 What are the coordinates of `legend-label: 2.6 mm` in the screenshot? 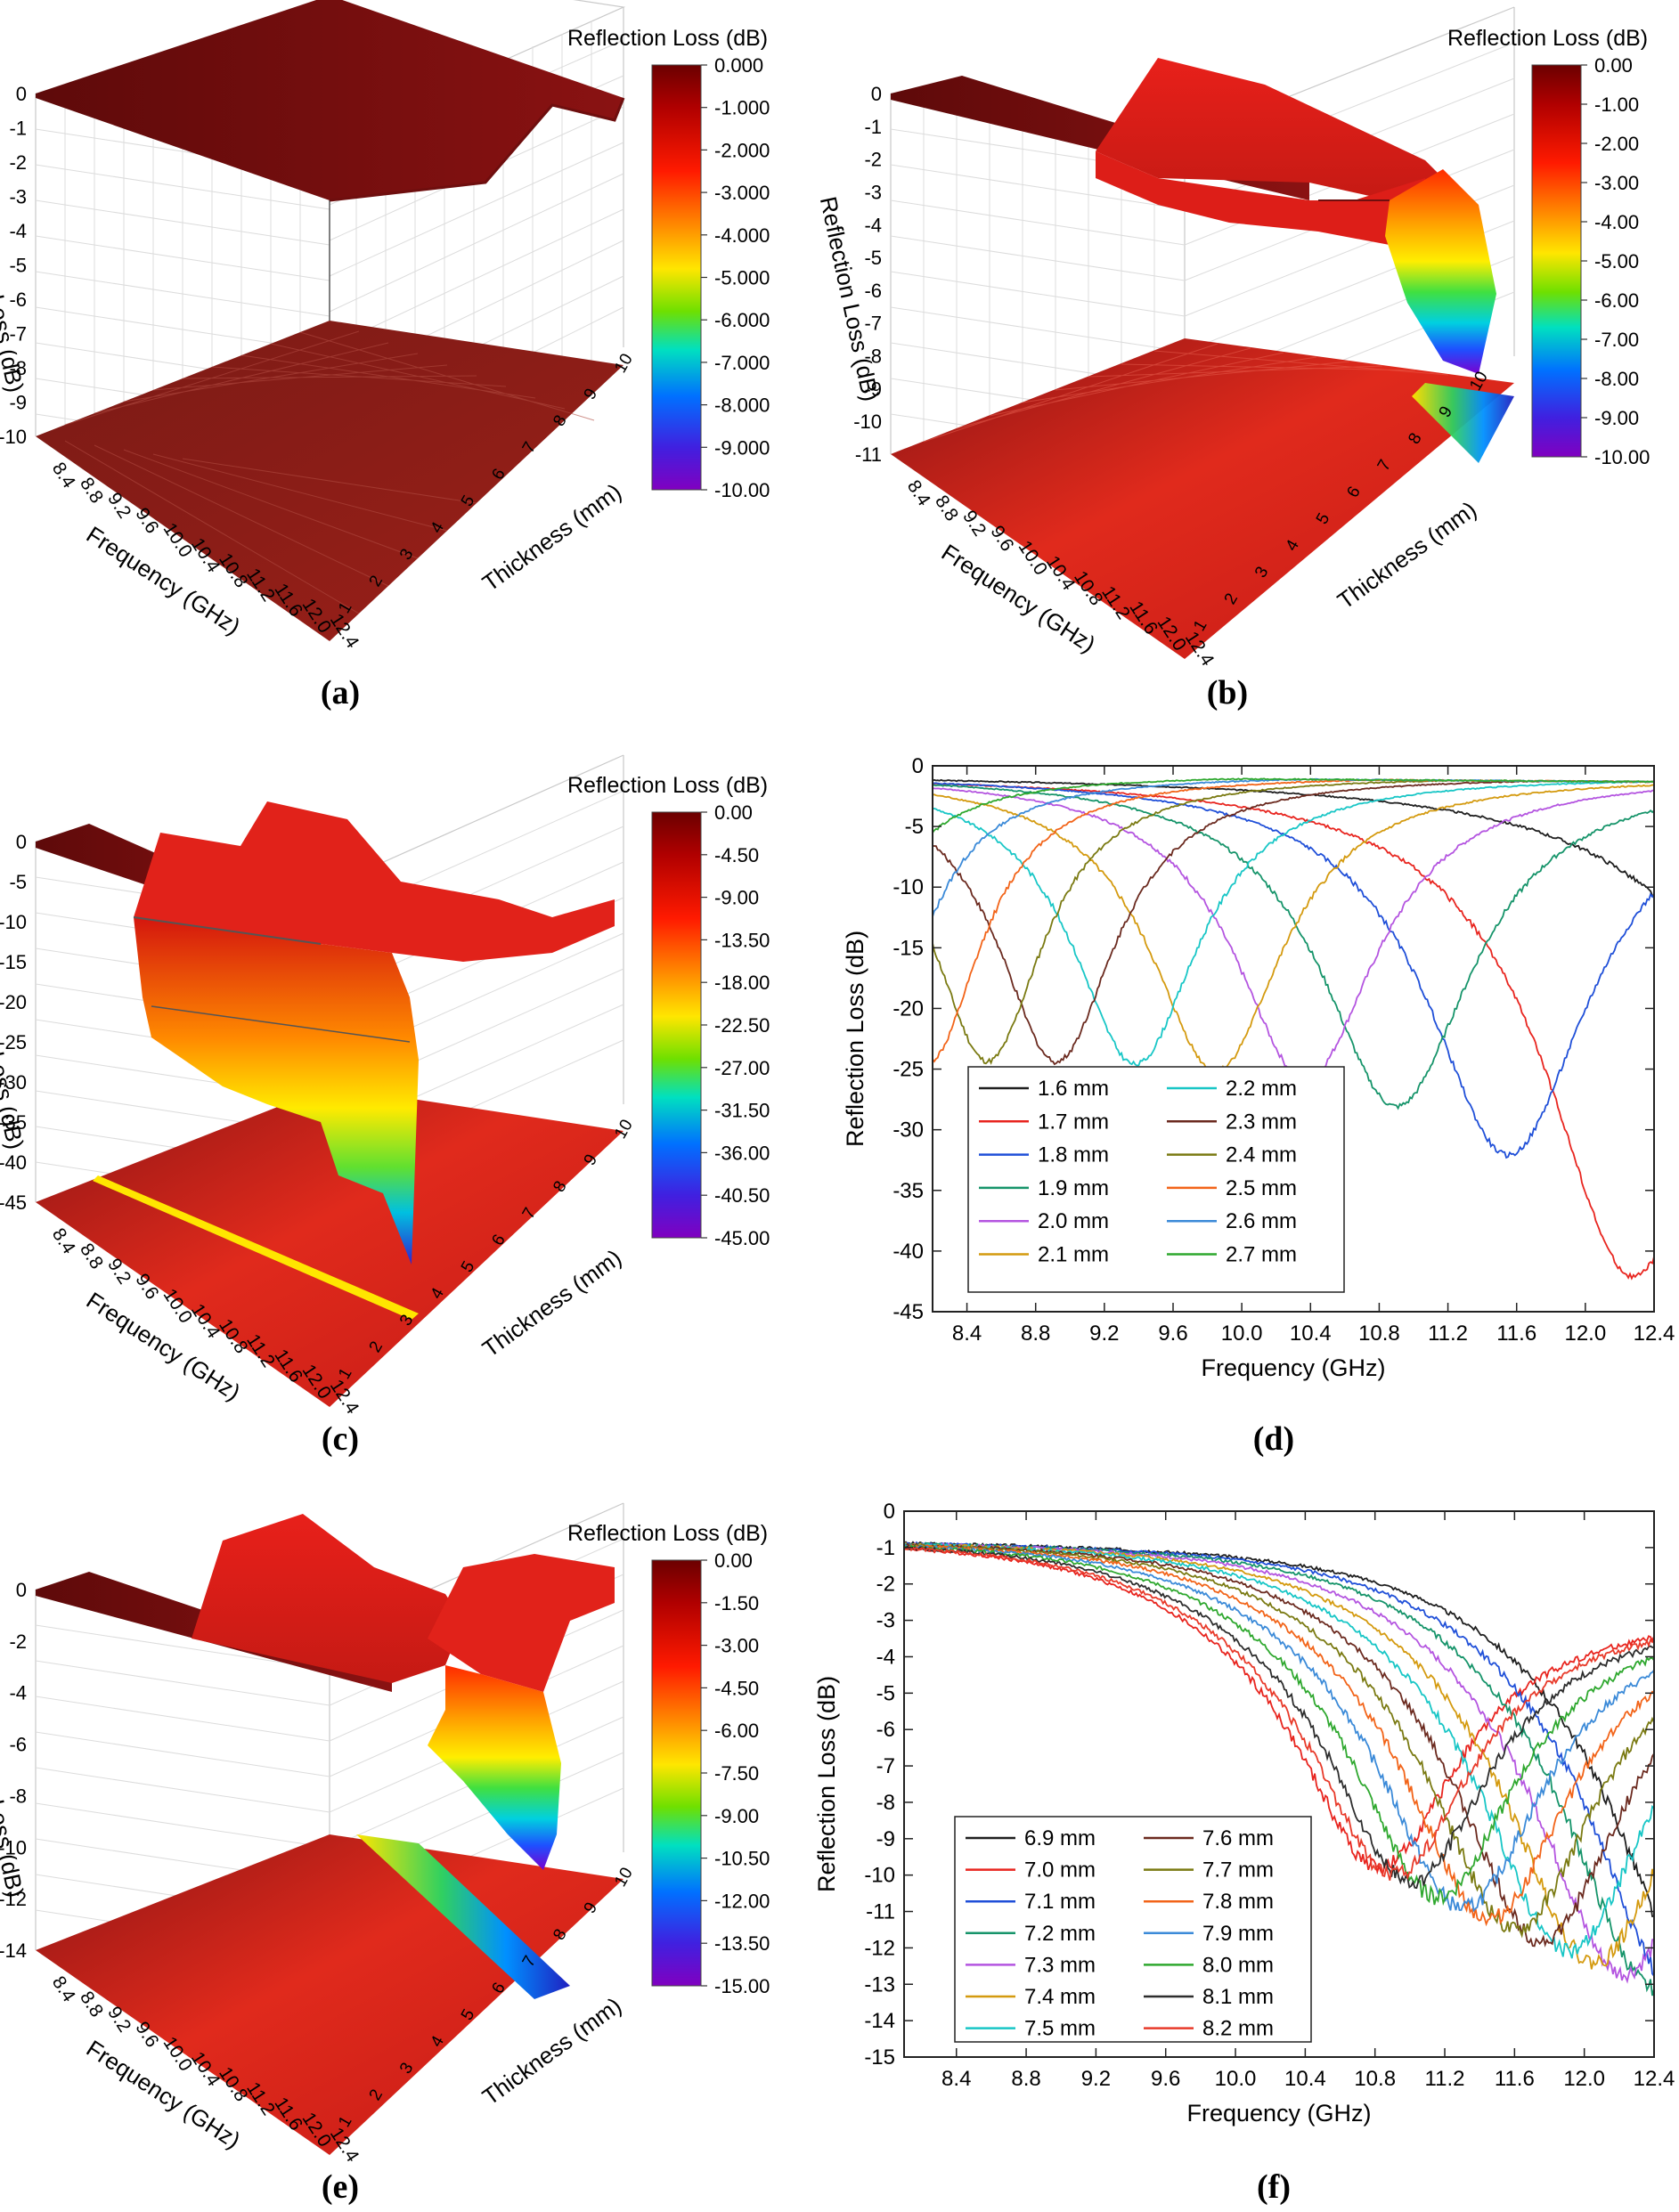 It's located at (1261, 1221).